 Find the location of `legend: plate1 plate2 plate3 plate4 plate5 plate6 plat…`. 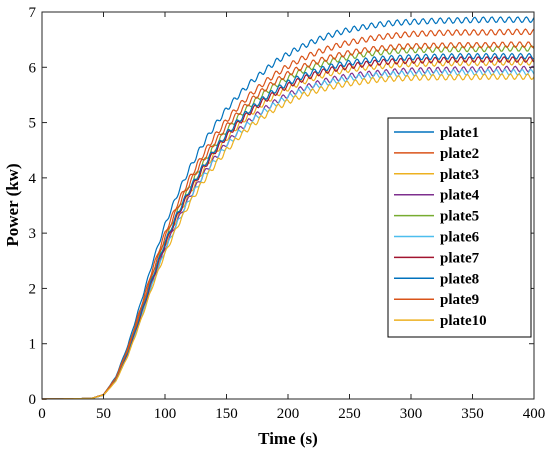

legend: plate1 plate2 plate3 plate4 plate5 plate6 plat… is located at coordinates (459, 227).